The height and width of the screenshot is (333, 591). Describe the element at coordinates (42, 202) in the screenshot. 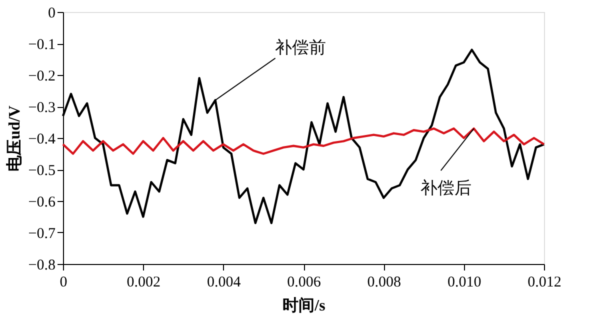

I see `y-tick-label: −0.6` at that location.